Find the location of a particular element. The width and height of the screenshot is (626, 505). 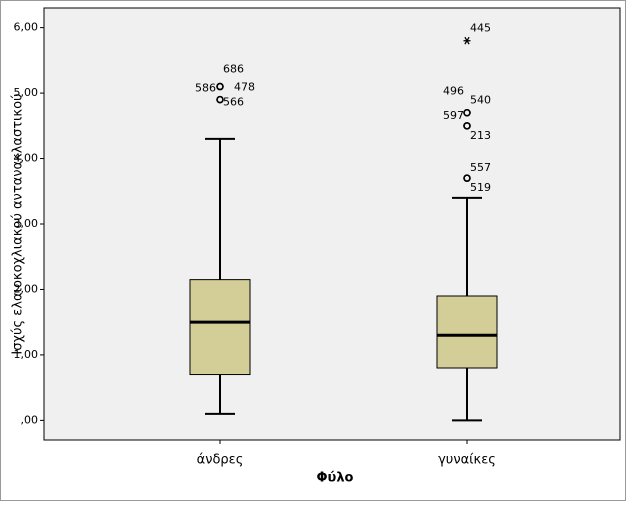

y-tick-label: 1,00 is located at coordinates (26, 354).